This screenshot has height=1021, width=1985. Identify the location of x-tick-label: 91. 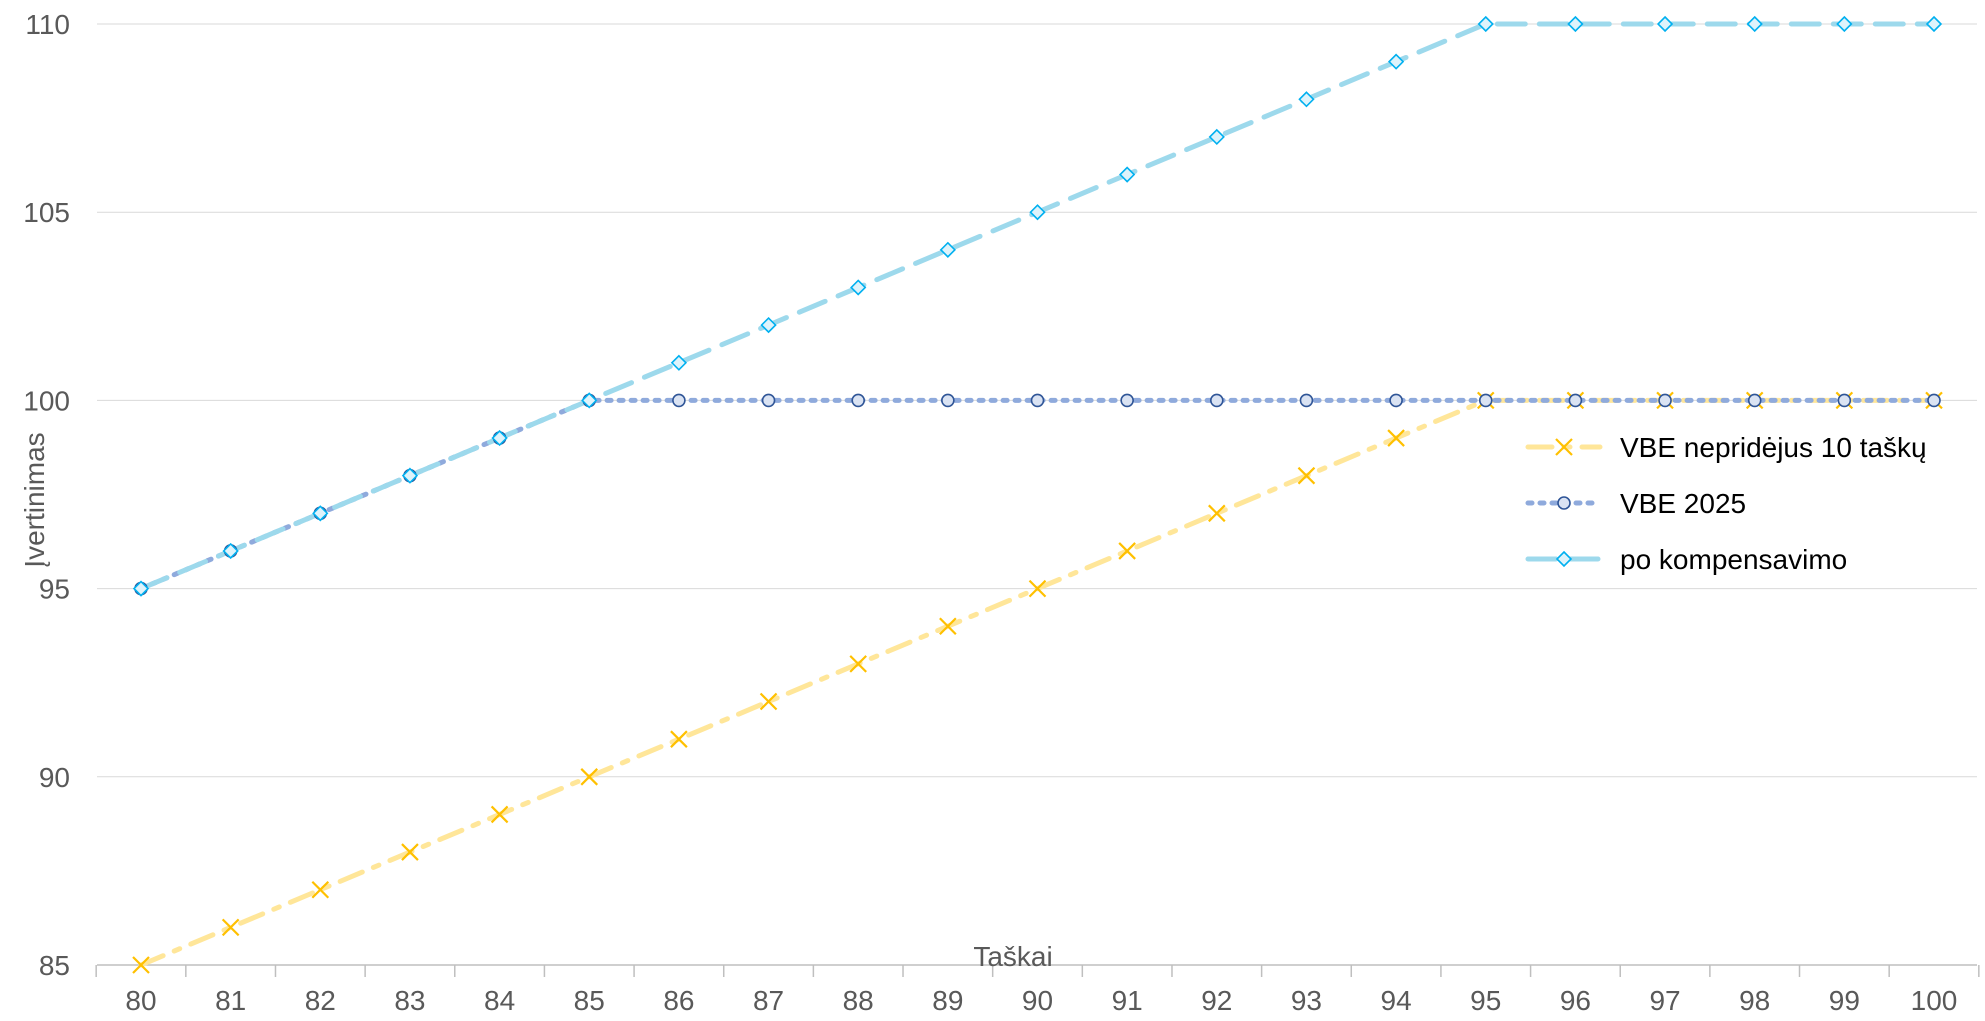
(1127, 1000).